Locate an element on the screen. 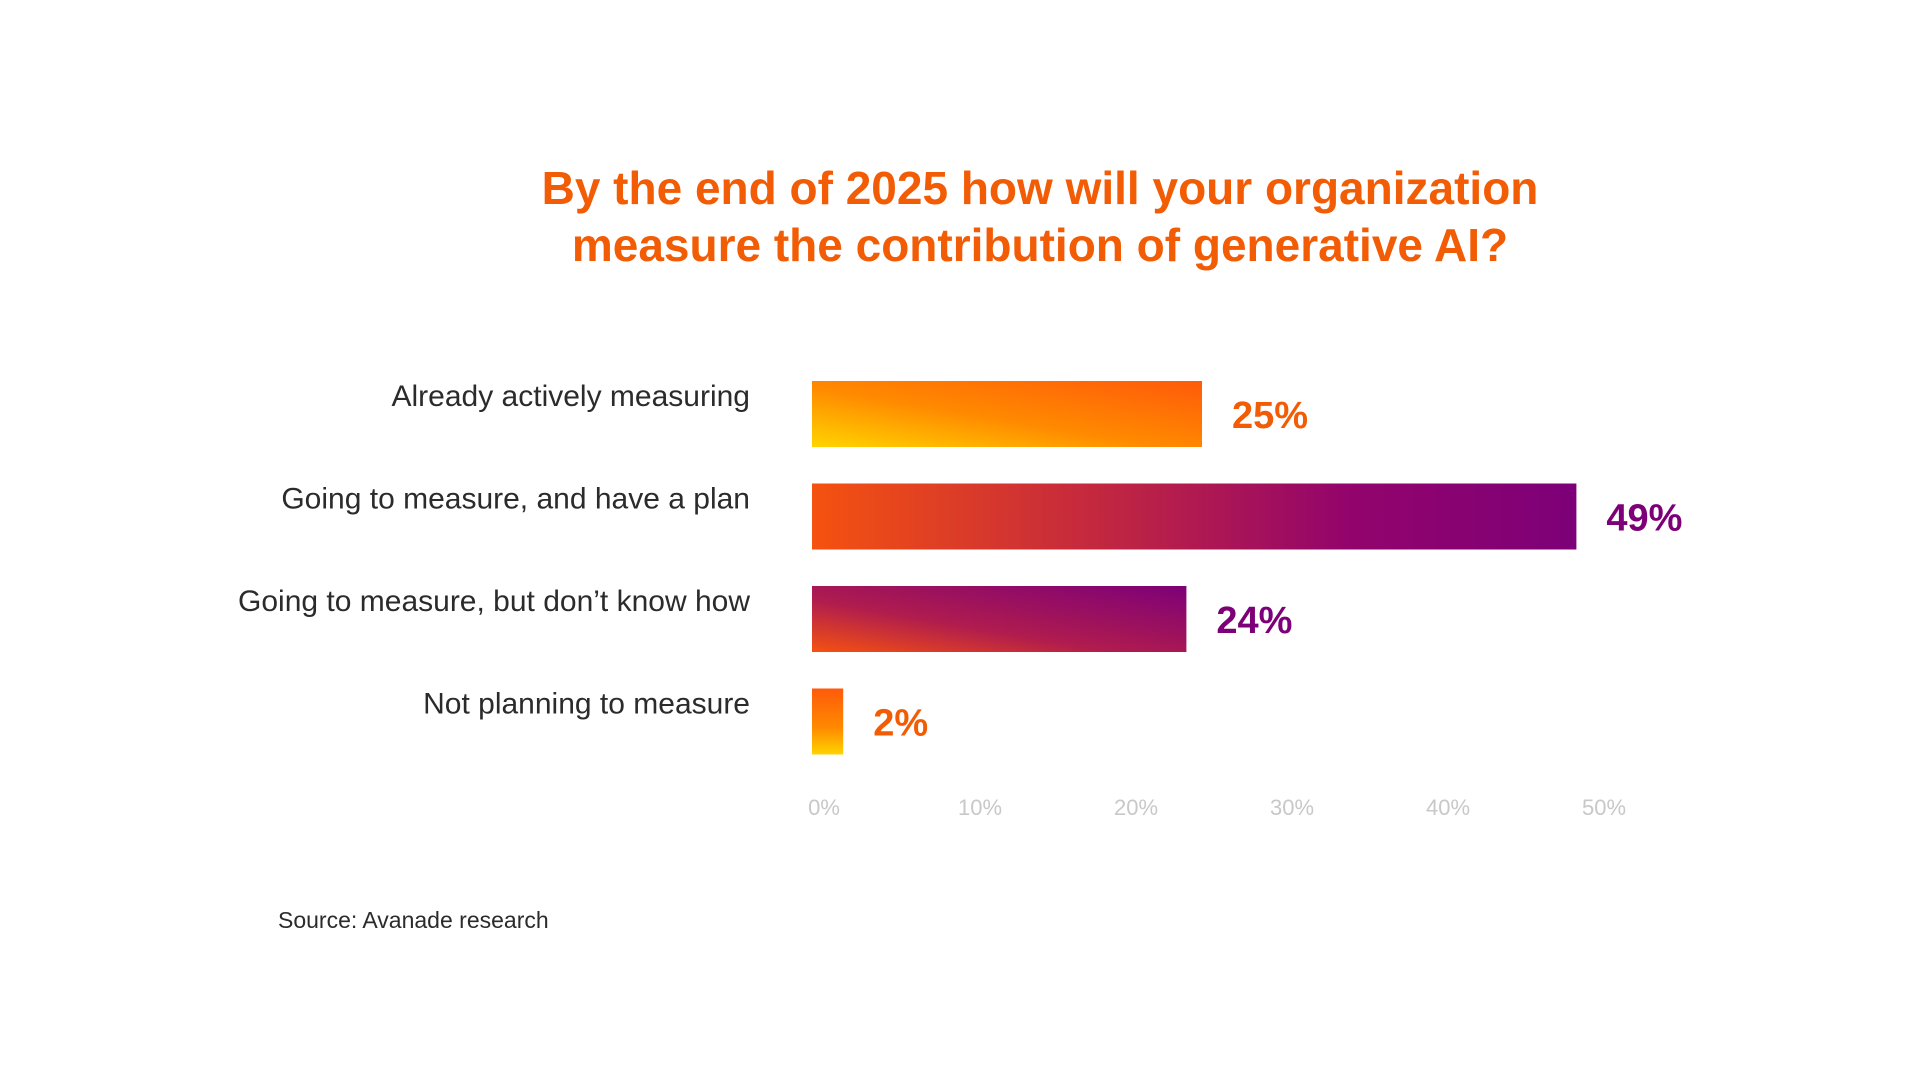 The height and width of the screenshot is (1080, 1920). x-tick-label-2: 20% is located at coordinates (1136, 807).